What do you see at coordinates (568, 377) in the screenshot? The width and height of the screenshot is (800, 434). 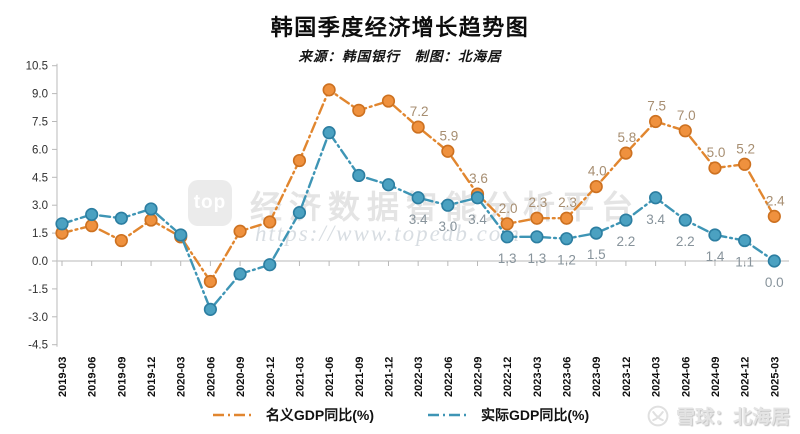 I see `x-axis-tick-label: 2023-06` at bounding box center [568, 377].